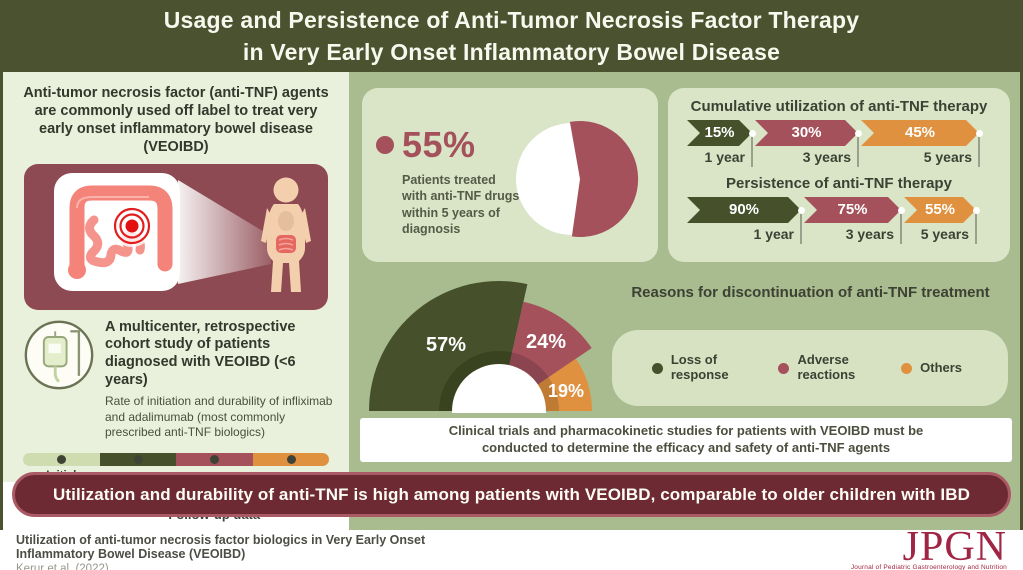 This screenshot has width=1023, height=570. I want to click on cumulative-step-5yr: 45% 5 years, so click(922, 144).